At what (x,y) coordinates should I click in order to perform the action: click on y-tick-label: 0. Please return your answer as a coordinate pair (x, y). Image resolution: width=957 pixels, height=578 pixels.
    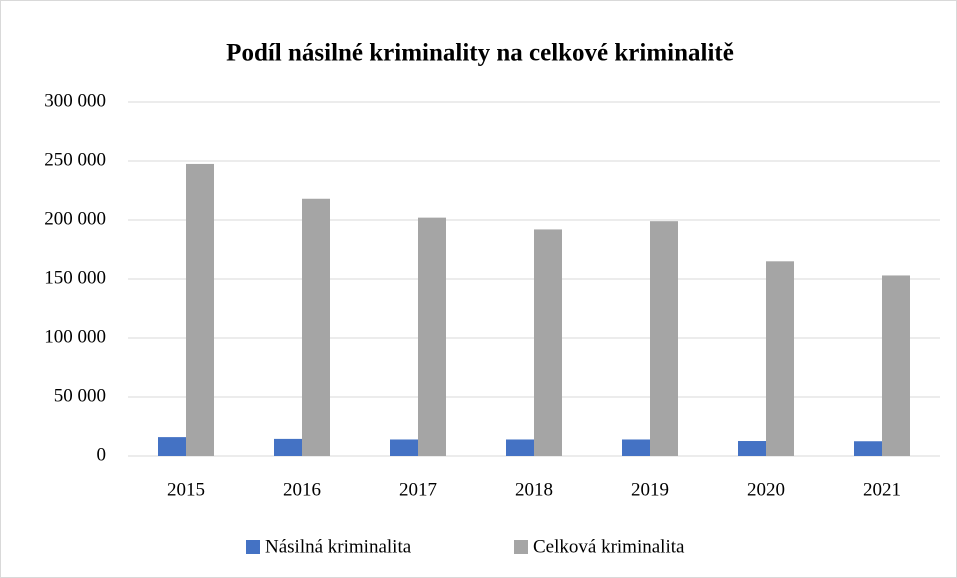
    Looking at the image, I should click on (102, 454).